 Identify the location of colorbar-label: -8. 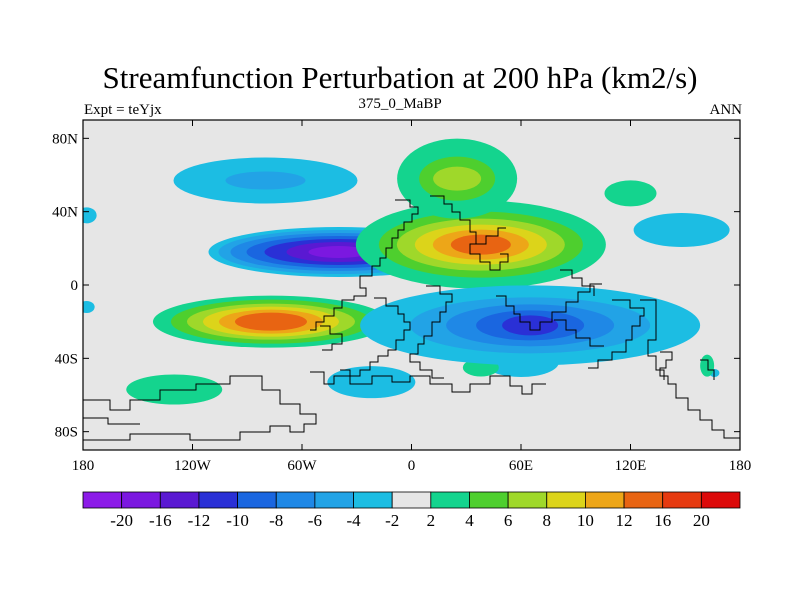
(276, 520).